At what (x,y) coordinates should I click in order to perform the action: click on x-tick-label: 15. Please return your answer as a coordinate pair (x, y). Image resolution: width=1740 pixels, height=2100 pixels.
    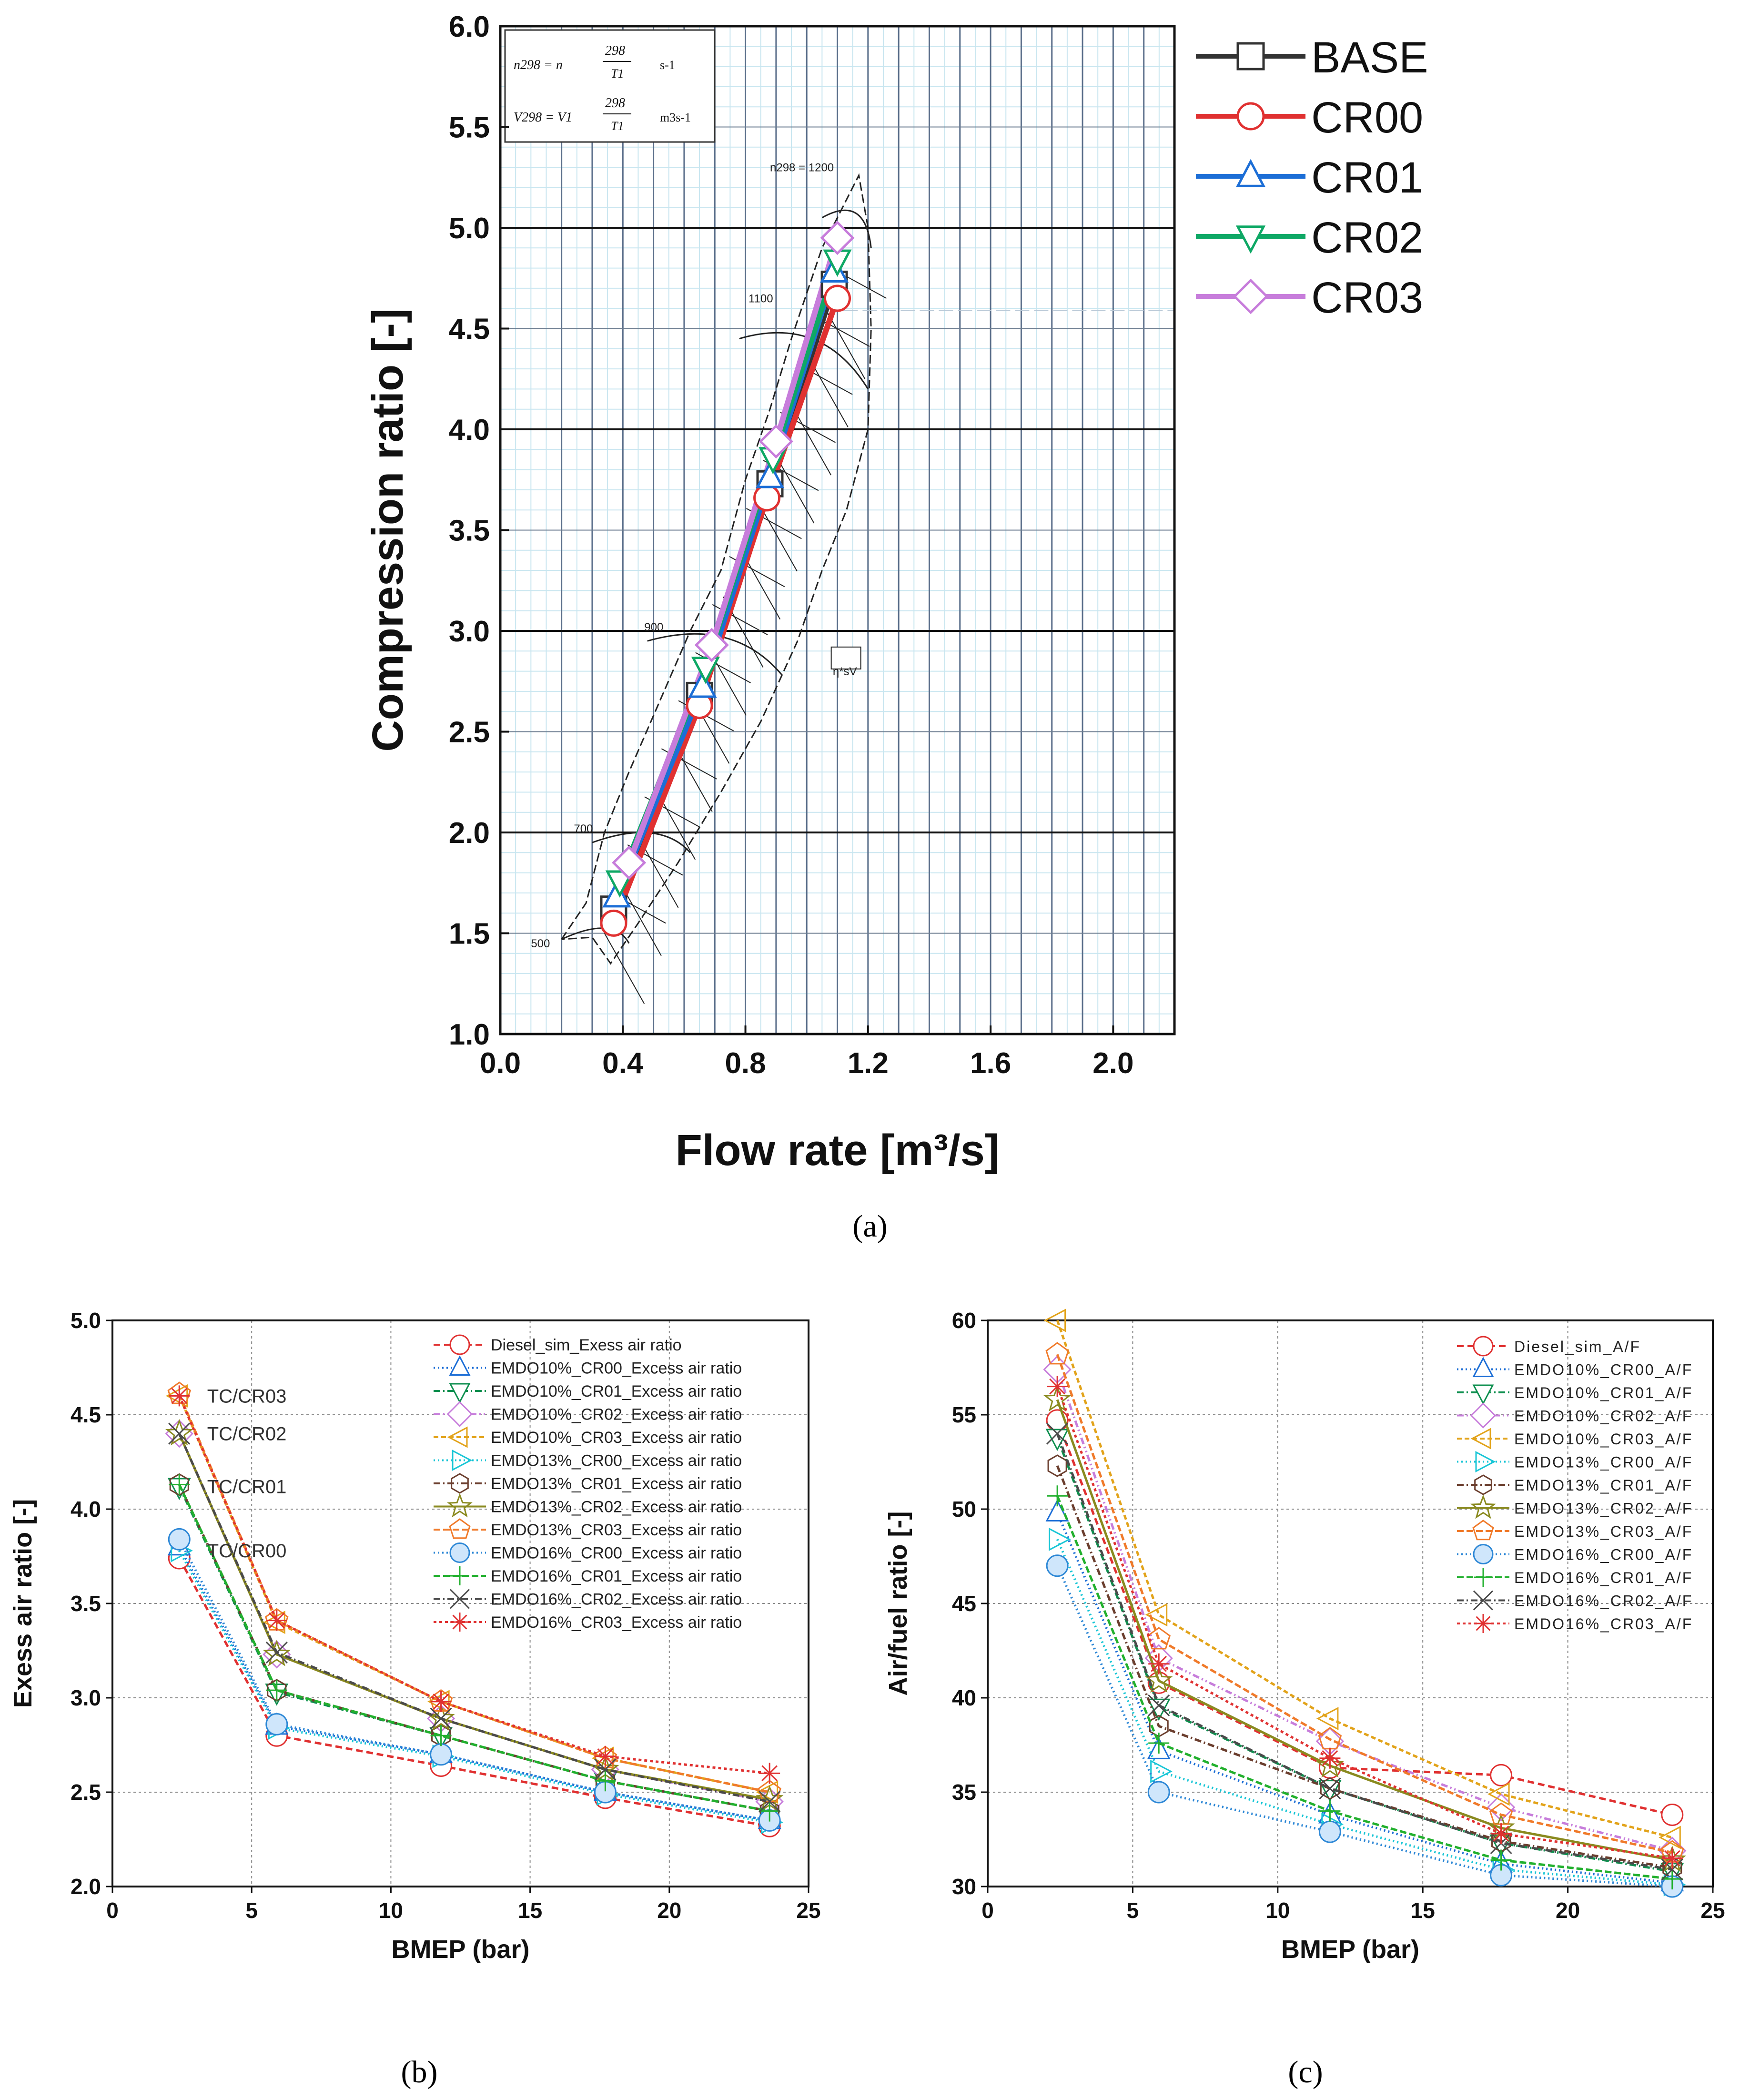
    Looking at the image, I should click on (530, 1910).